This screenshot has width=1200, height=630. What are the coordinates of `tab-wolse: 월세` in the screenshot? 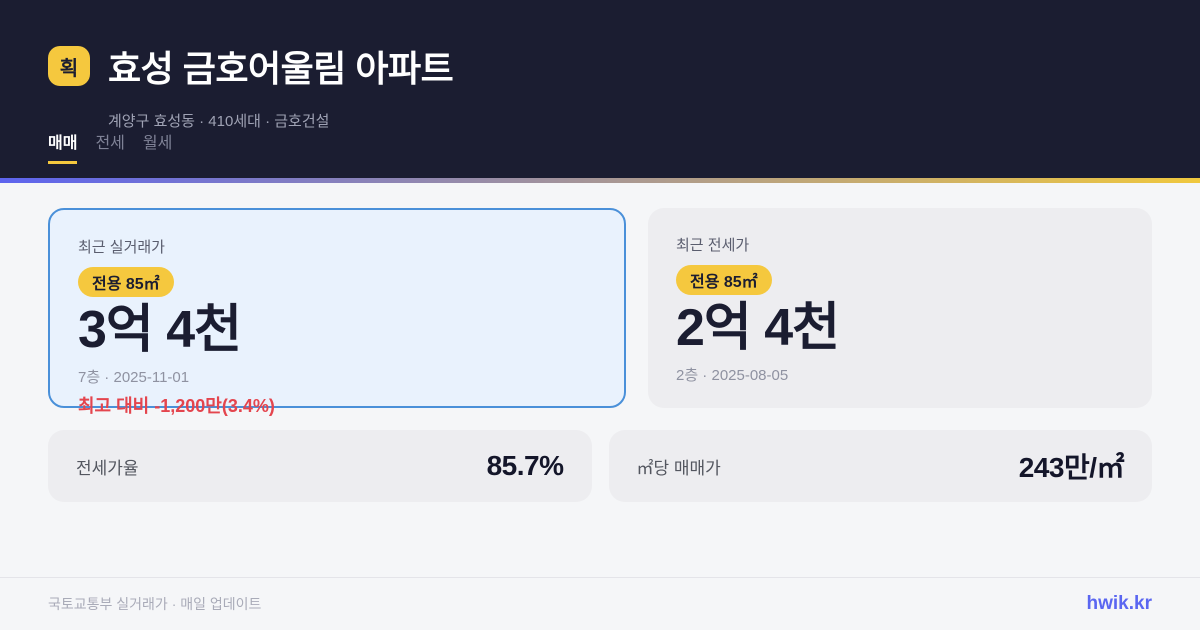 It's located at (157, 143).